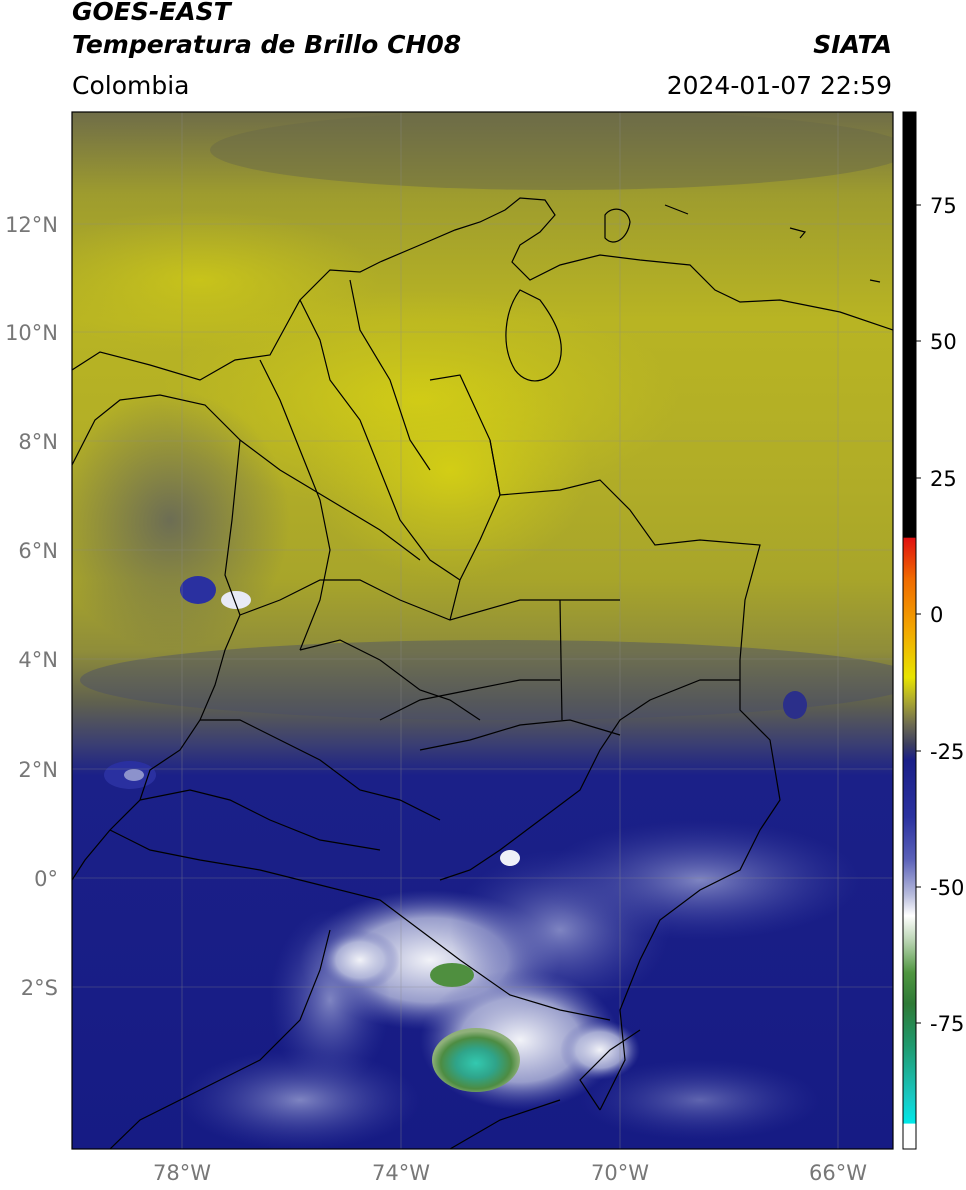 The height and width of the screenshot is (1190, 966). I want to click on colorbar-tick-75: 75, so click(943, 206).